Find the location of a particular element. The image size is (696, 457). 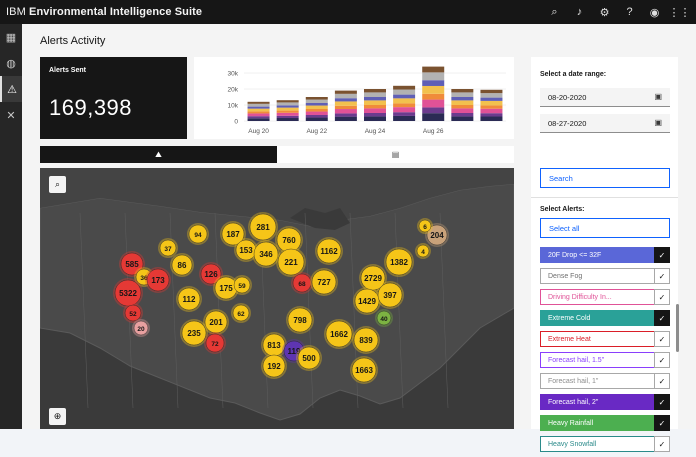

alert-cluster: 798 is located at coordinates (300, 320).